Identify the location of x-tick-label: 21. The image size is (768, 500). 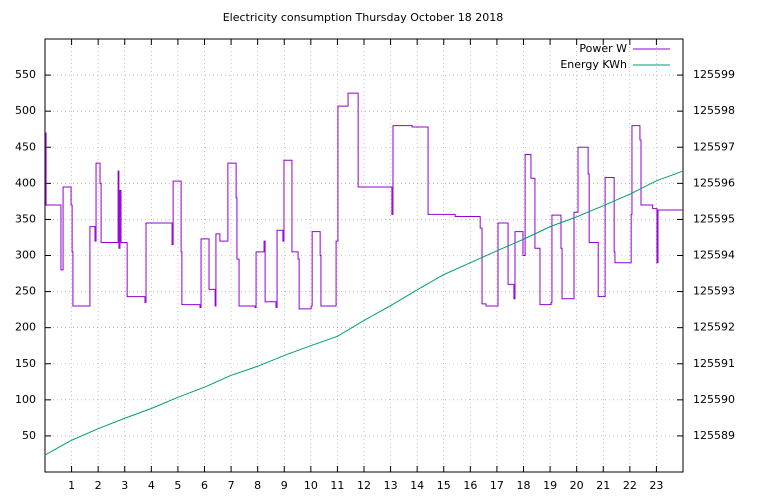
(603, 485).